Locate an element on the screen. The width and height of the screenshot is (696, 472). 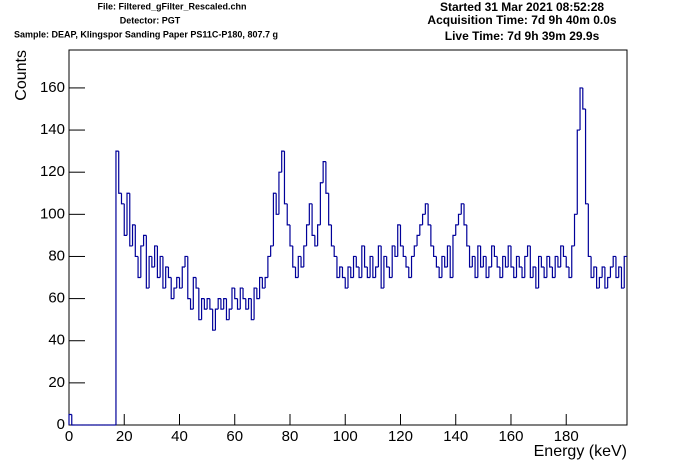
y-tick-label: 120 is located at coordinates (52, 171).